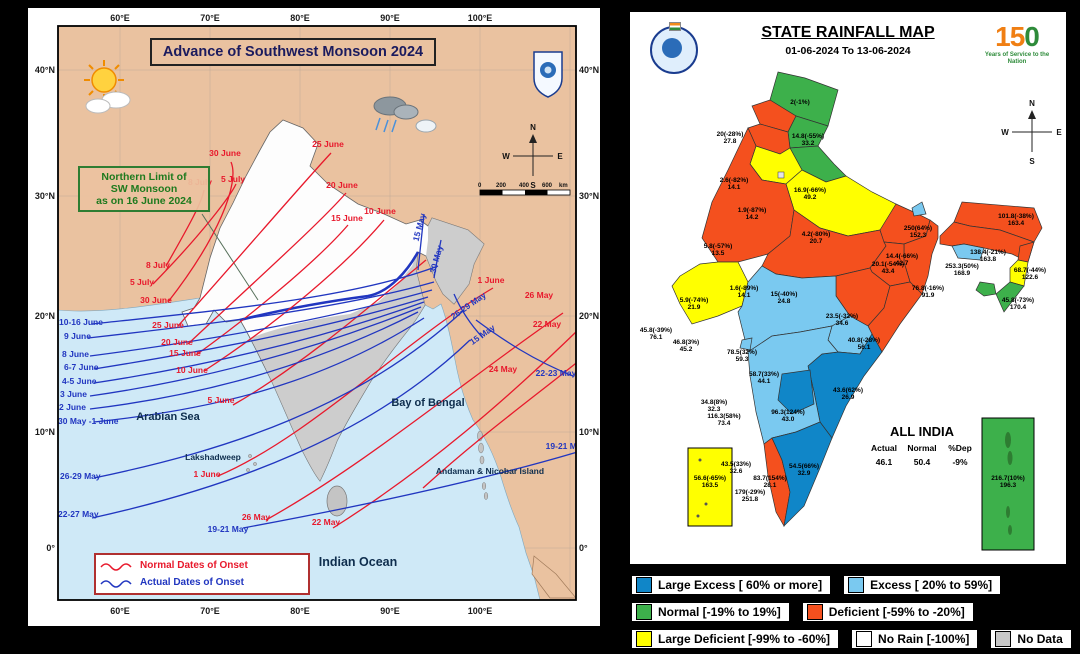 Image resolution: width=1080 pixels, height=654 pixels. I want to click on svg-text: 253.3(50%), so click(962, 266).